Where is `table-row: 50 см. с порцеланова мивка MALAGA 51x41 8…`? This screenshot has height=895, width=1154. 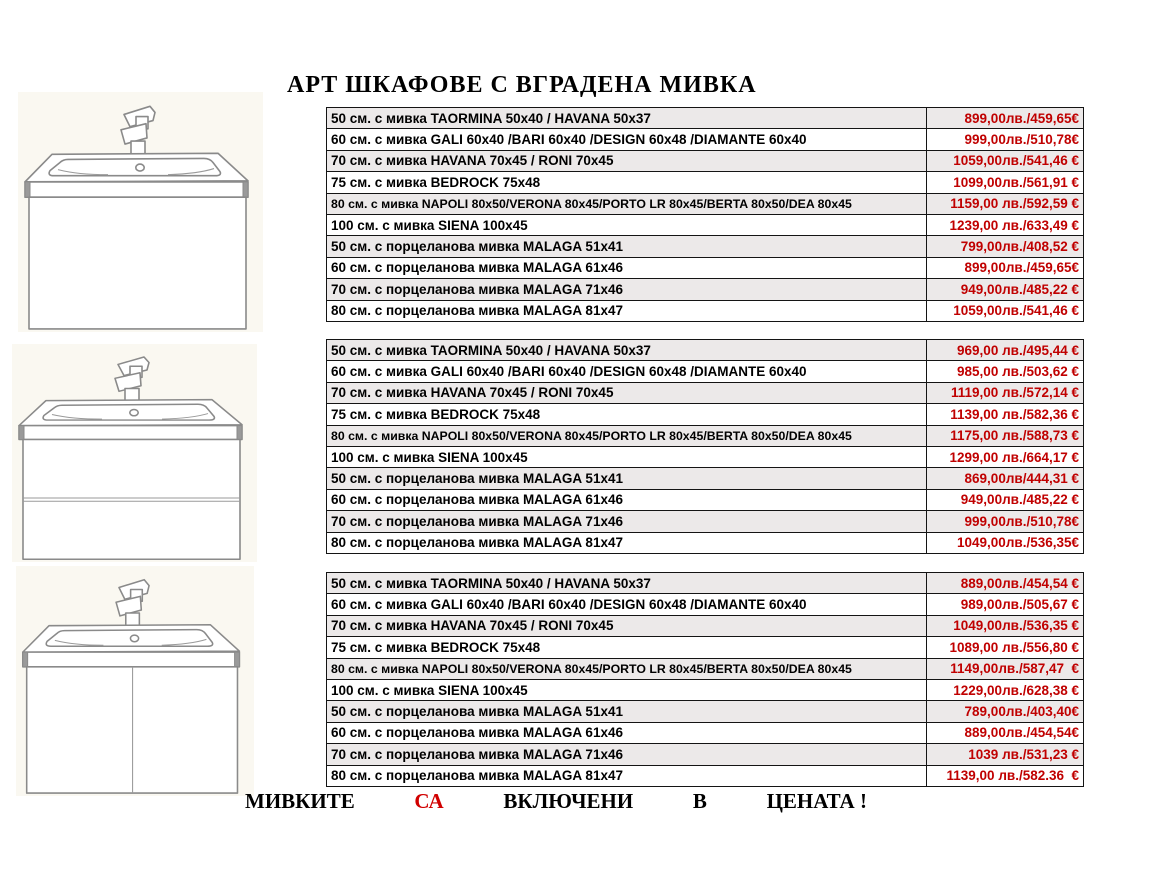
table-row: 50 см. с порцеланова мивка MALAGA 51x41 8… is located at coordinates (705, 478).